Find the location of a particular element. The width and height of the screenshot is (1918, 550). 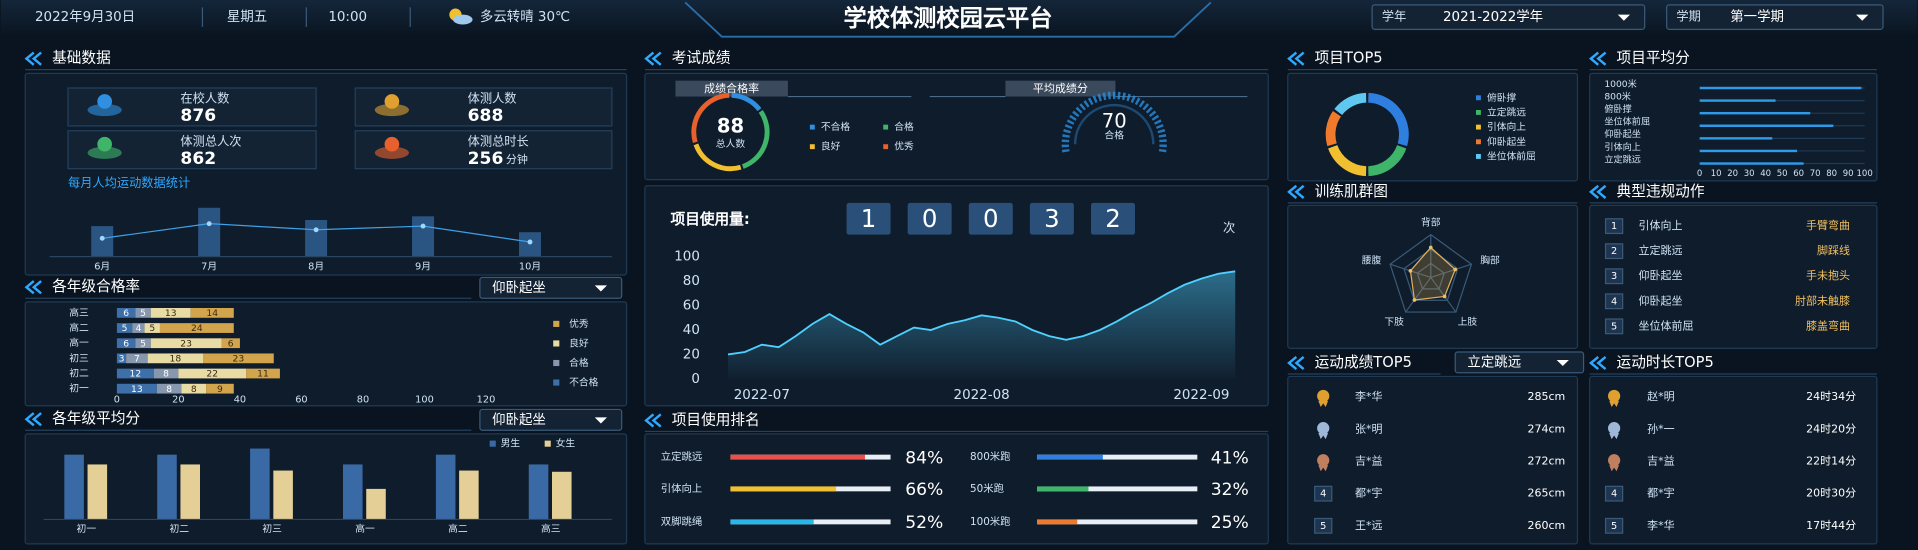

stat-icon is located at coordinates (104, 144).